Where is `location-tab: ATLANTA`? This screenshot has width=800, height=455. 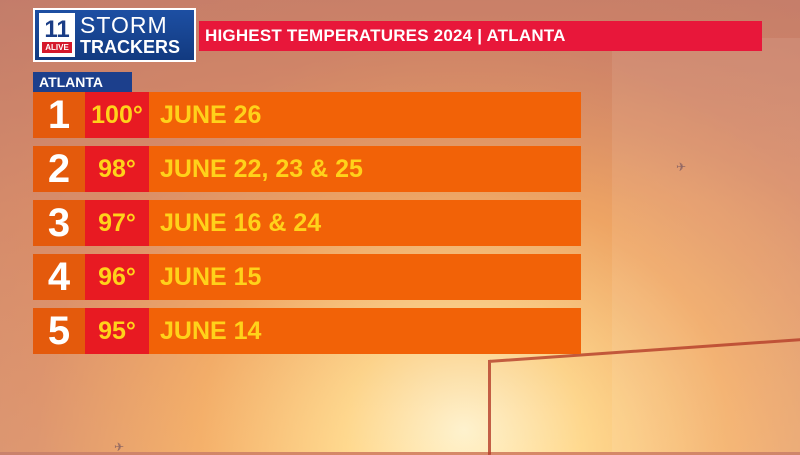
location-tab: ATLANTA is located at coordinates (82, 82).